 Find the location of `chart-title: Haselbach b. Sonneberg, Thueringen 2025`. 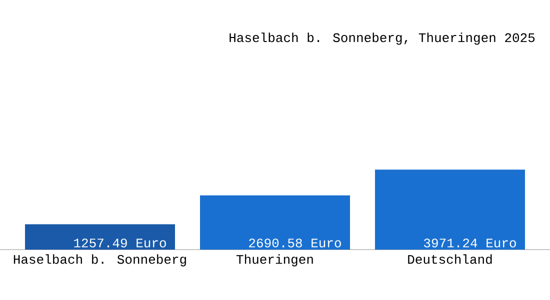

chart-title: Haselbach b. Sonneberg, Thueringen 2025 is located at coordinates (382, 38).